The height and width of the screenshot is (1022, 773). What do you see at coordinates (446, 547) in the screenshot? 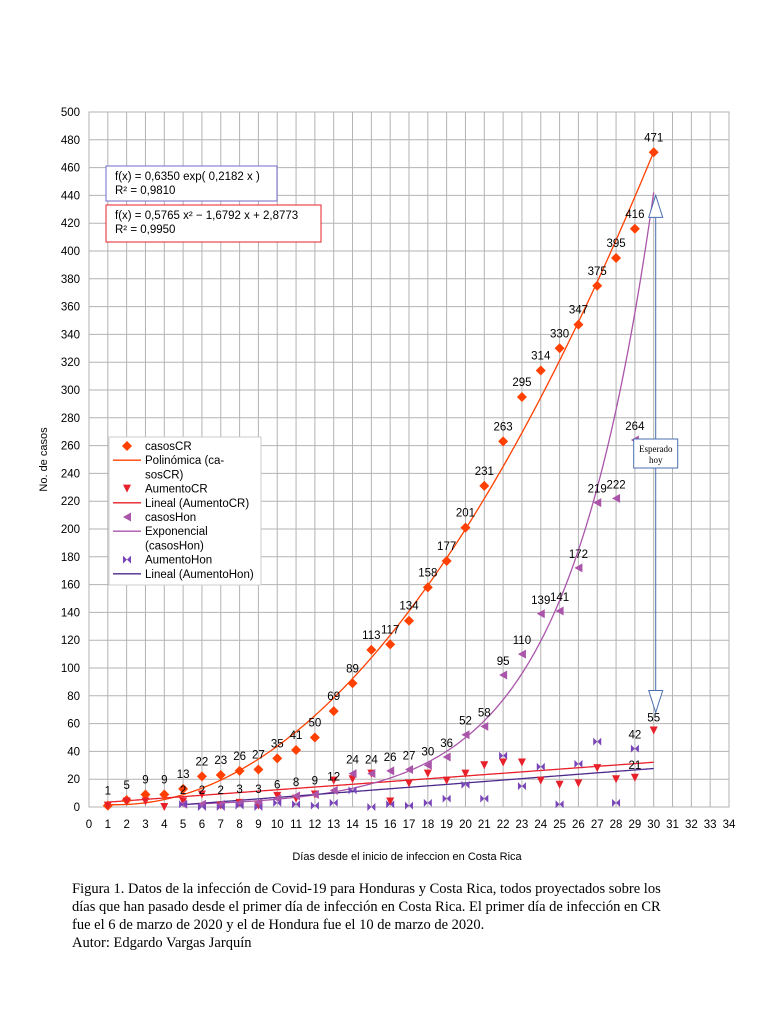
I see `casosCR-data-label: 177` at bounding box center [446, 547].